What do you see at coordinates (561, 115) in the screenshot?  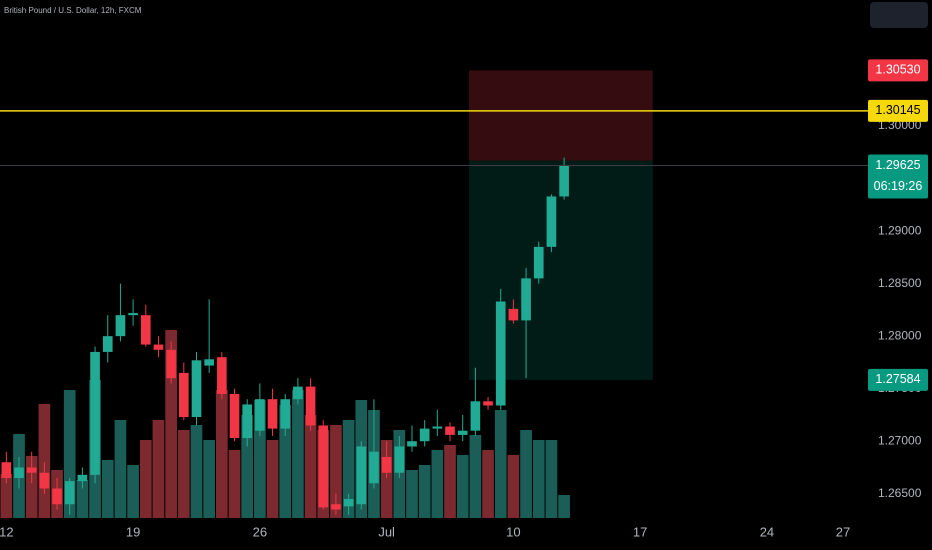 I see `stop-zone` at bounding box center [561, 115].